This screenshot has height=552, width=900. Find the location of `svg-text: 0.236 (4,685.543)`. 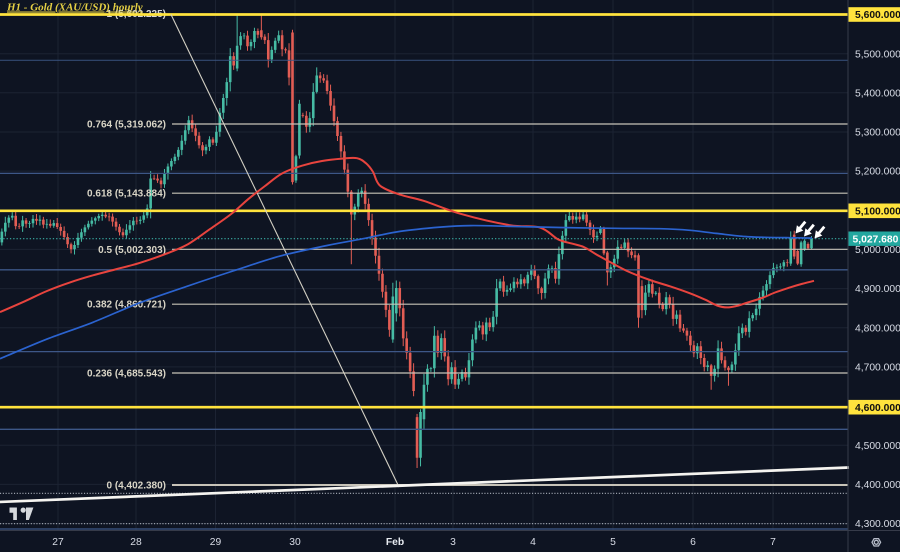

svg-text: 0.236 (4,685.543) is located at coordinates (126, 374).